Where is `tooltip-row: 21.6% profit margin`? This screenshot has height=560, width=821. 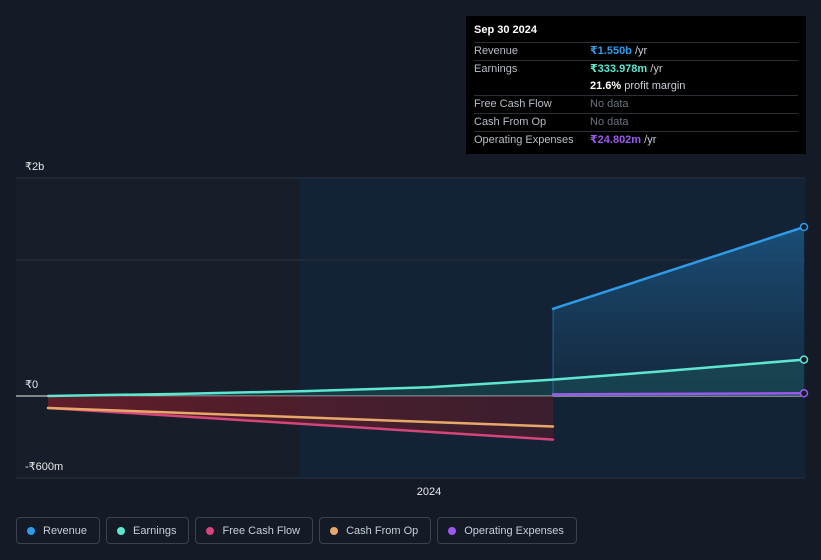 tooltip-row: 21.6% profit margin is located at coordinates (636, 86).